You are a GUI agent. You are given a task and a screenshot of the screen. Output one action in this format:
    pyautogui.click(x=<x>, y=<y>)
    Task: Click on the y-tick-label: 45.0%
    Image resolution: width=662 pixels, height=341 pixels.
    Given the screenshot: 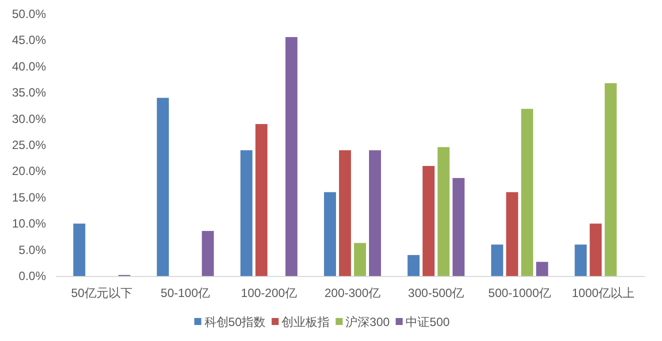 What is the action you would take?
    pyautogui.click(x=29, y=40)
    